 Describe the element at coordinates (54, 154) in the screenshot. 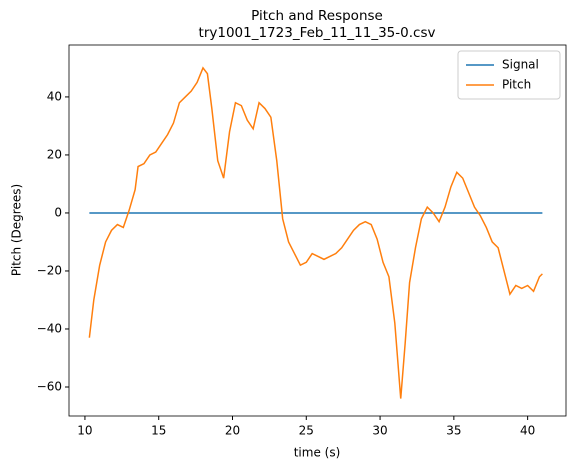

I see `y-tick-label: 20` at that location.